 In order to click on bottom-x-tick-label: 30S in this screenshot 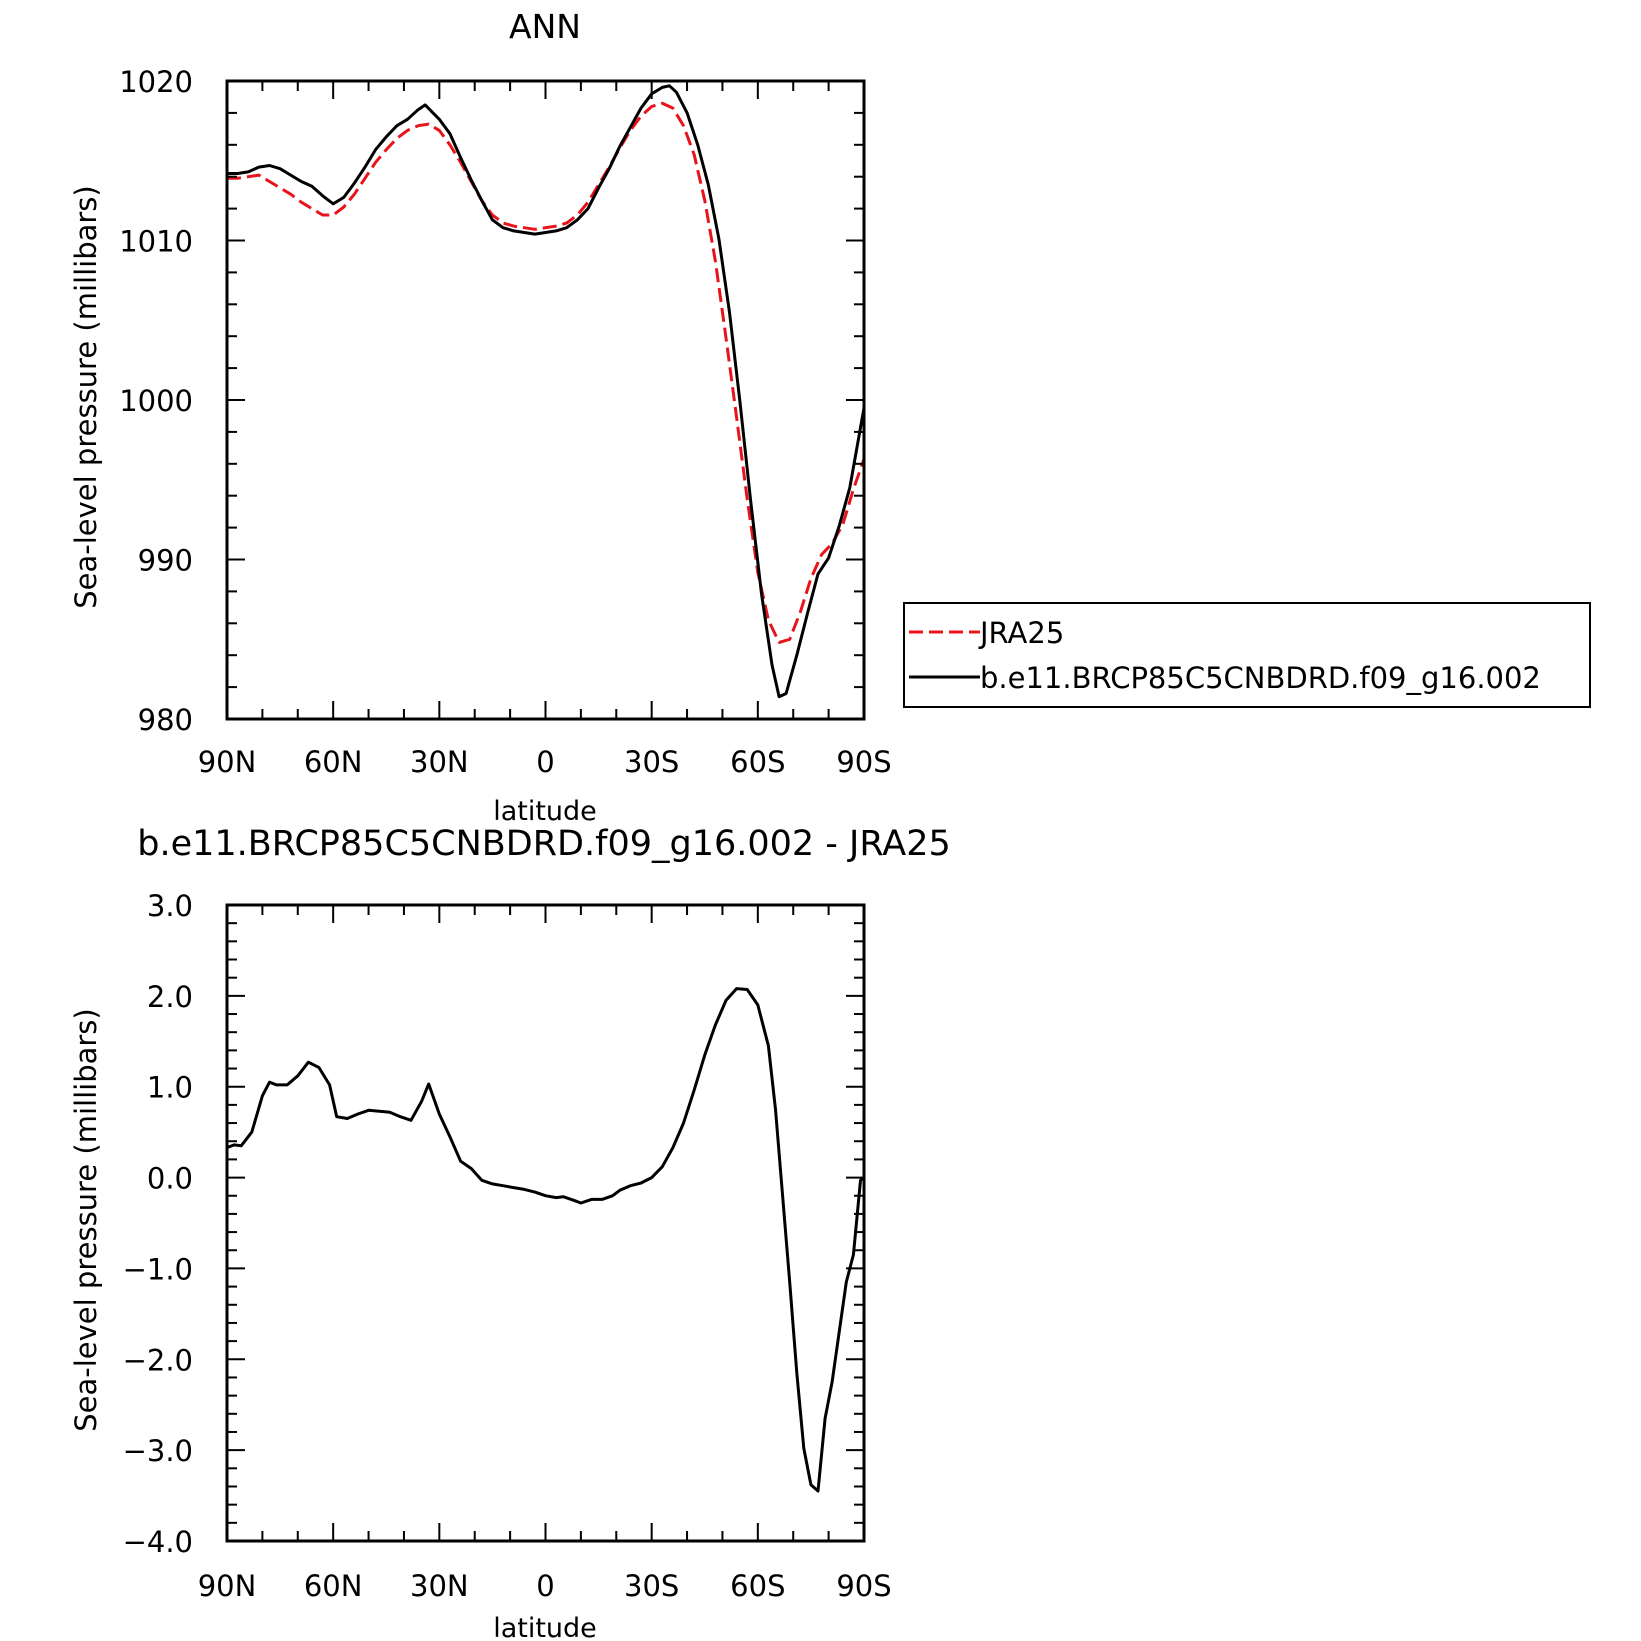, I will do `click(651, 1586)`.